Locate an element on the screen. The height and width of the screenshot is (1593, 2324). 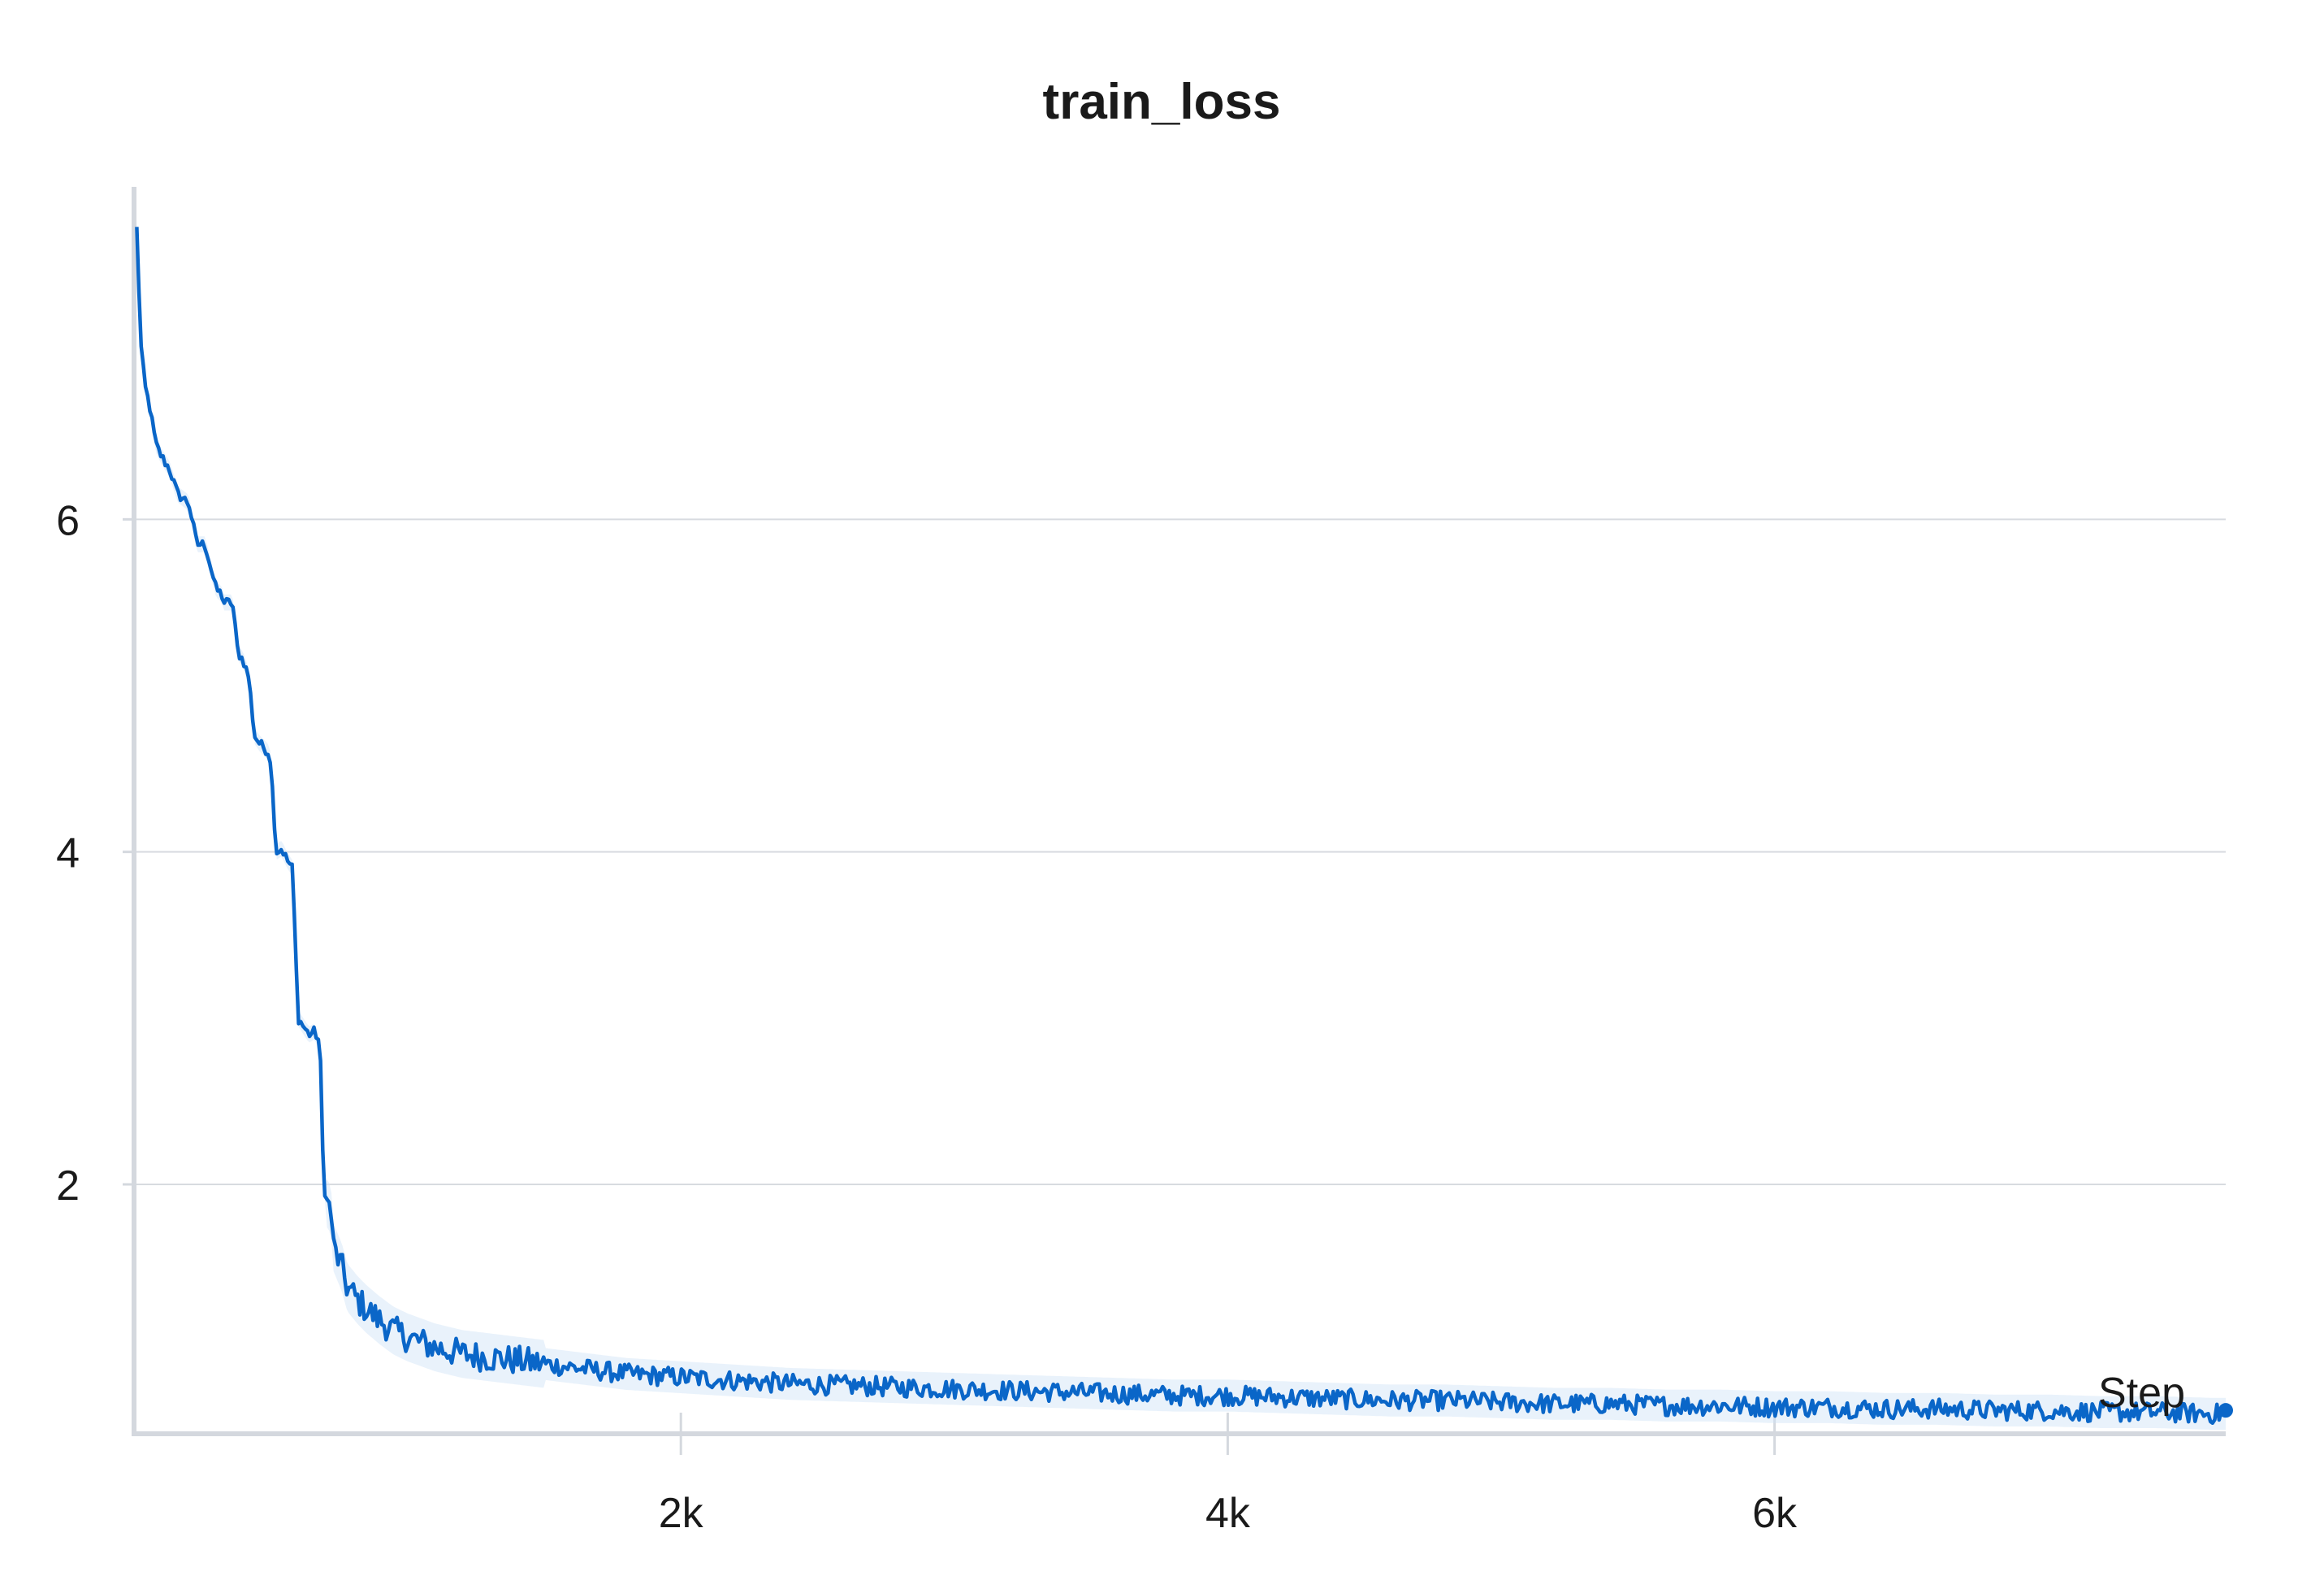
x-tick-label: 4k is located at coordinates (1228, 1513).